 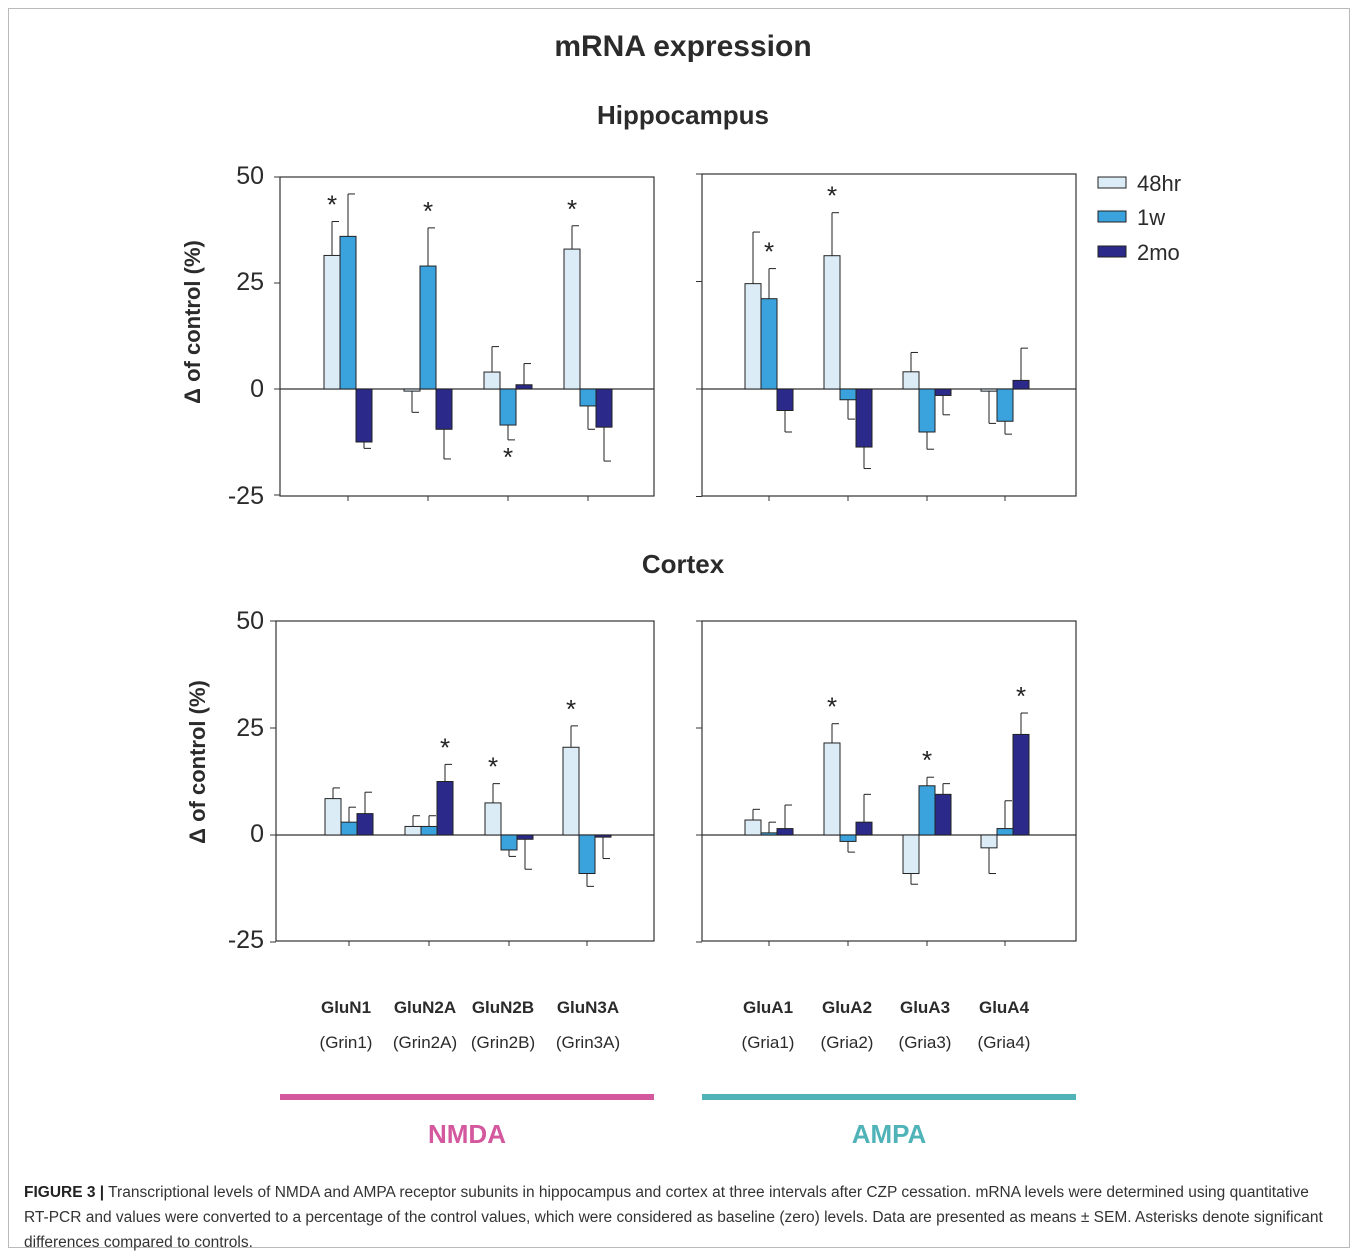 What do you see at coordinates (246, 336) in the screenshot?
I see `y-ticks-hippocampus: 50 25 0 -25` at bounding box center [246, 336].